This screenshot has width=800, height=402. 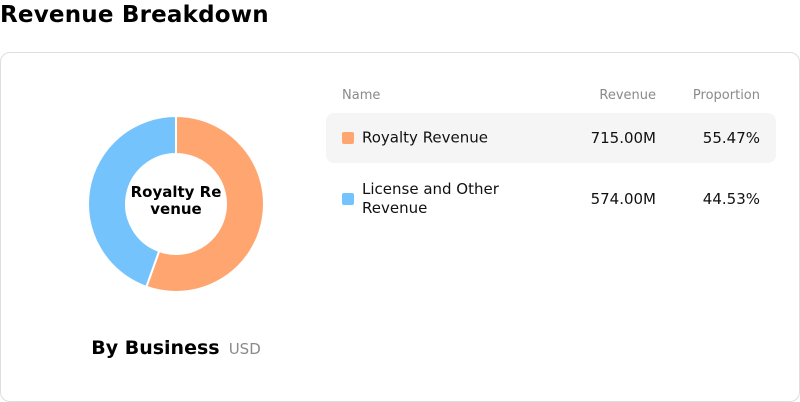 What do you see at coordinates (430, 198) in the screenshot?
I see `row-name: License and Other Revenue` at bounding box center [430, 198].